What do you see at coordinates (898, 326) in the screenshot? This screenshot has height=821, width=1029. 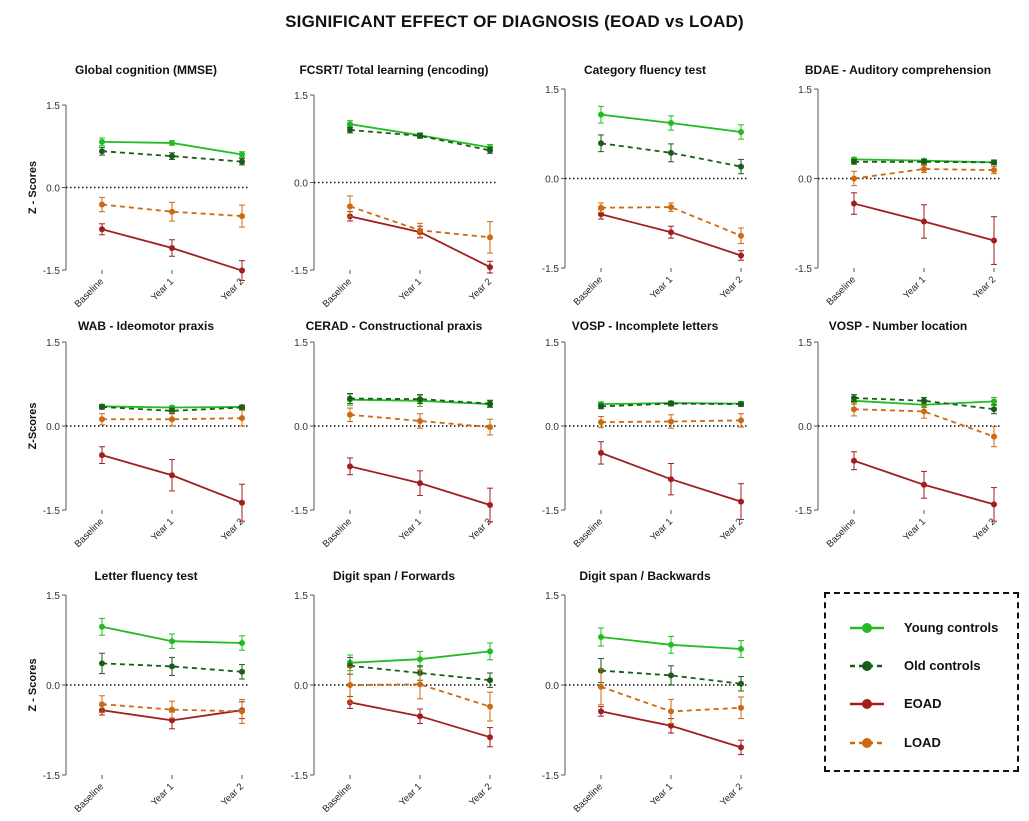 I see `chart-title: VOSP - Number location` at bounding box center [898, 326].